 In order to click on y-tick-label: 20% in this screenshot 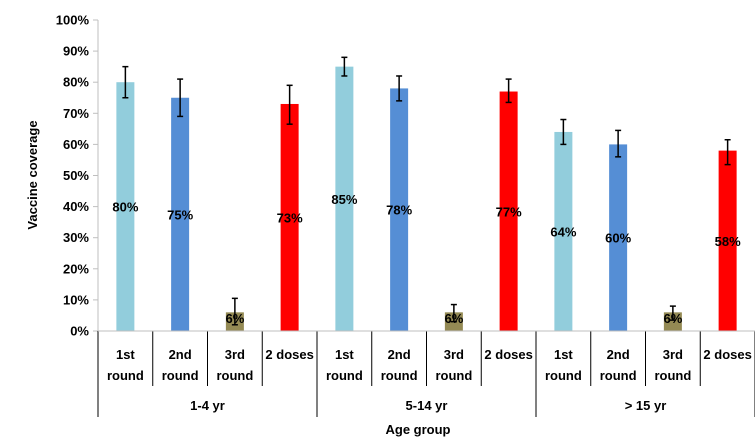, I will do `click(76, 268)`.